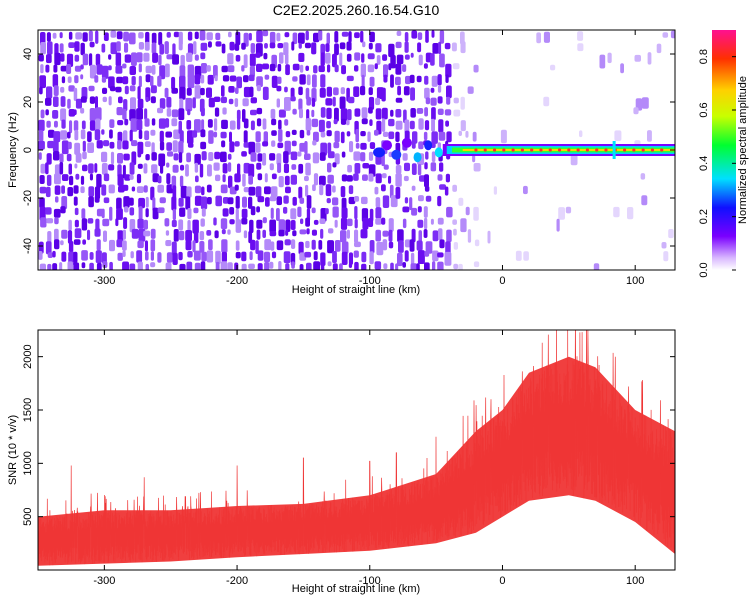  What do you see at coordinates (28, 516) in the screenshot?
I see `snr-y-tick-label: 500` at bounding box center [28, 516].